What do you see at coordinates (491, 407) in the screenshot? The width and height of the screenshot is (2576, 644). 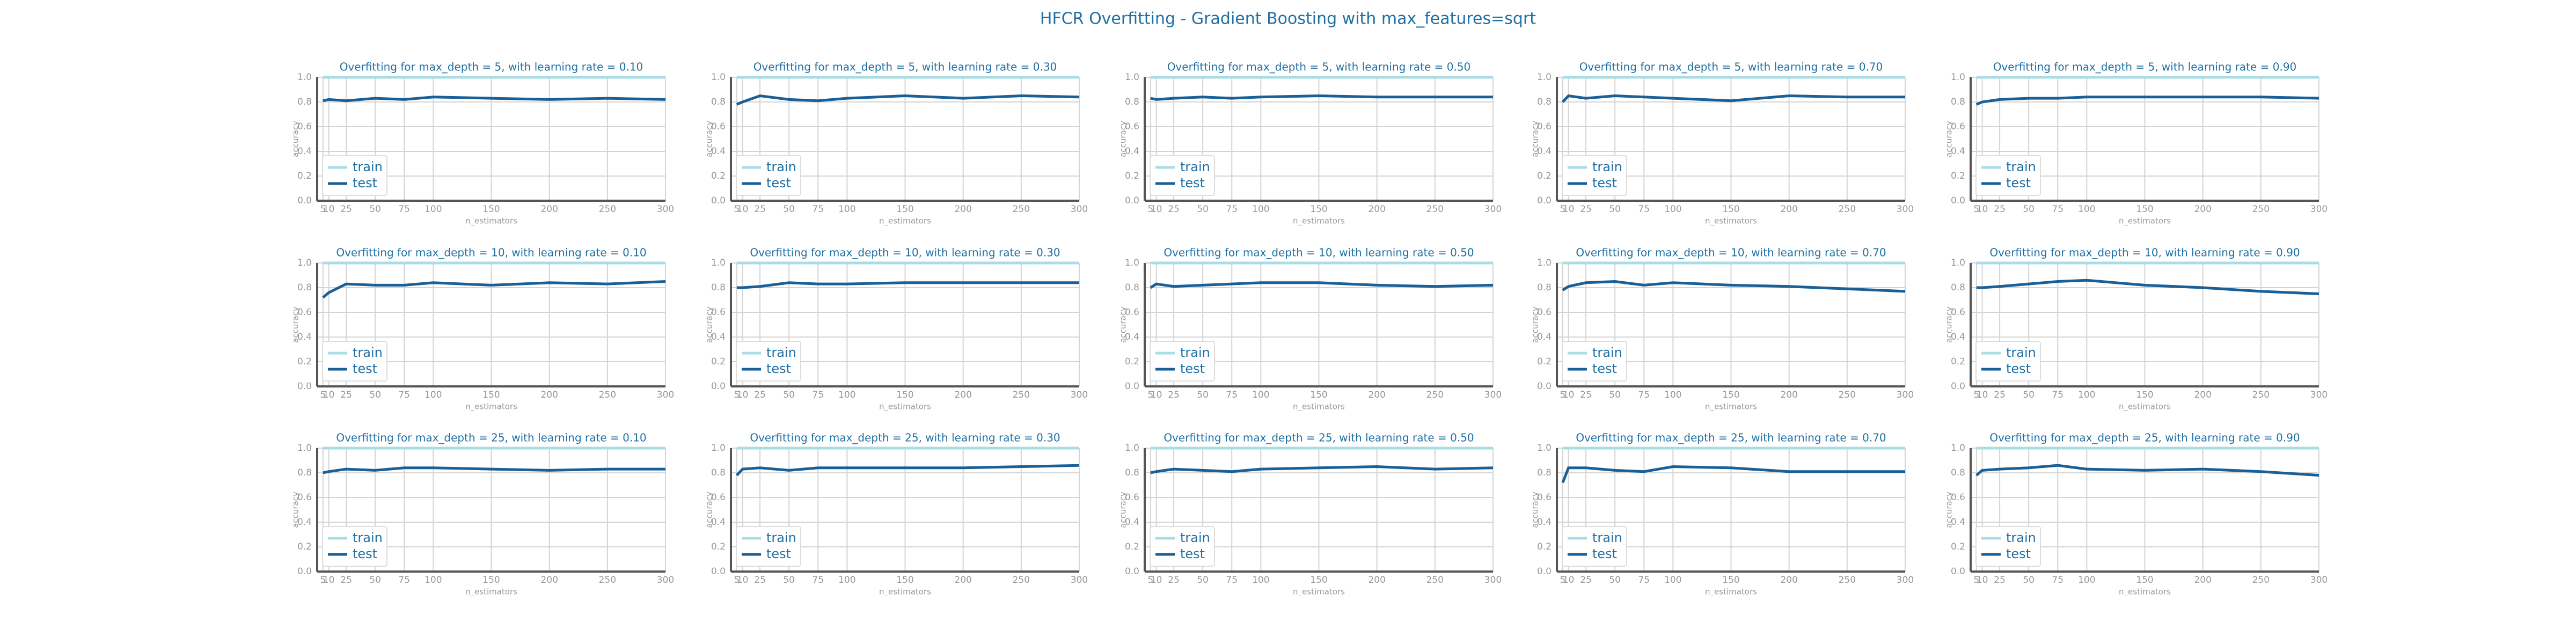 I see `x-axis-label: n_estimators` at bounding box center [491, 407].